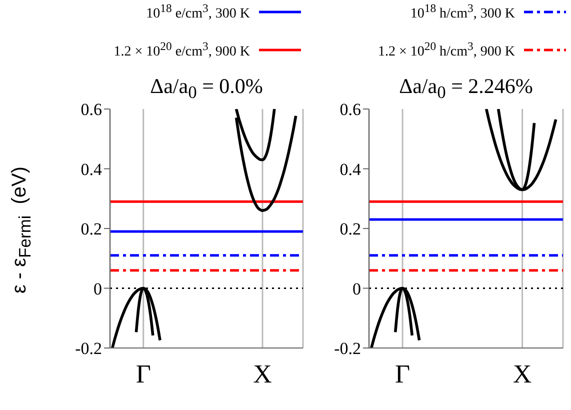 The height and width of the screenshot is (410, 571). I want to click on legend-label: 1.2 × 10$^{20}$ h/cm$^{3}$, 900 K, so click(446, 50).